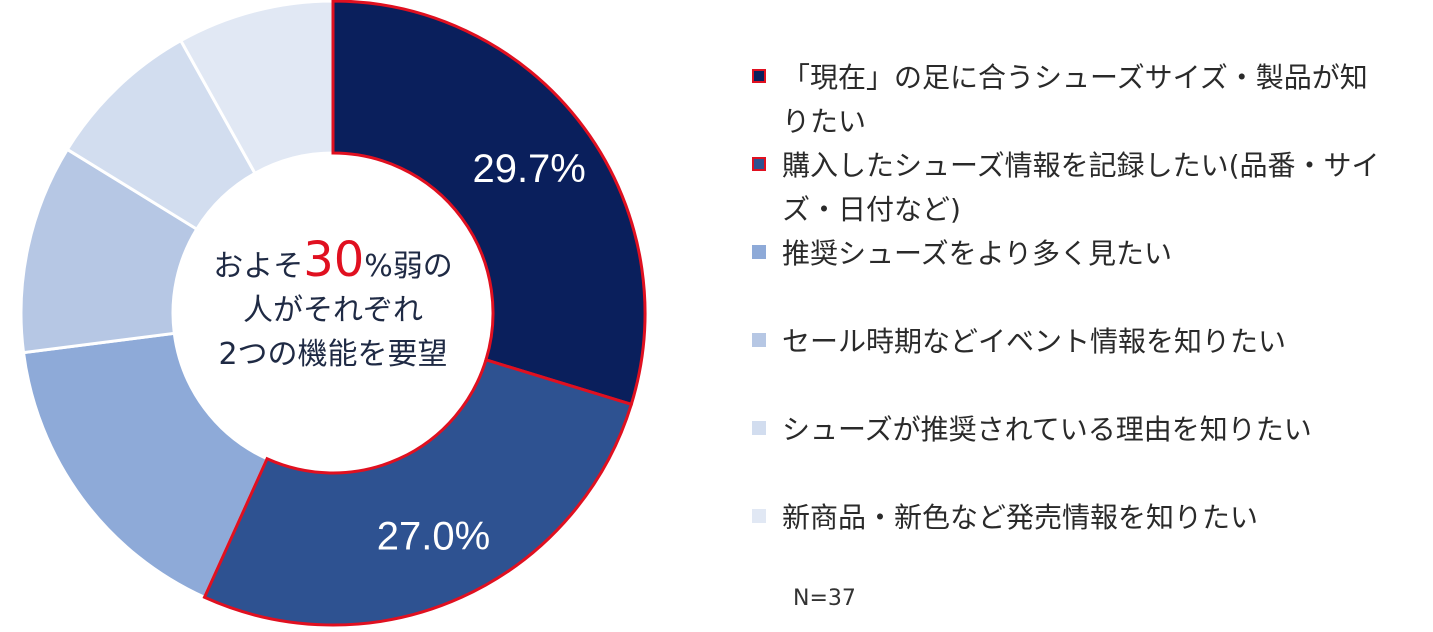  I want to click on legend-item: 「現在」の足に合うシューズサイズ・製品が知りたい, so click(1072, 100).